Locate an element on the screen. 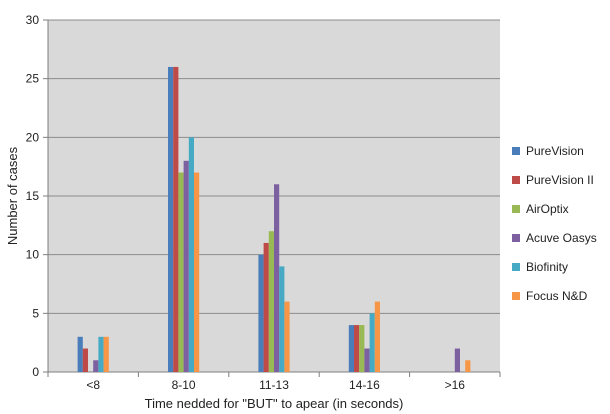 Image resolution: width=610 pixels, height=414 pixels. legend-label: Focus N&D is located at coordinates (557, 296).